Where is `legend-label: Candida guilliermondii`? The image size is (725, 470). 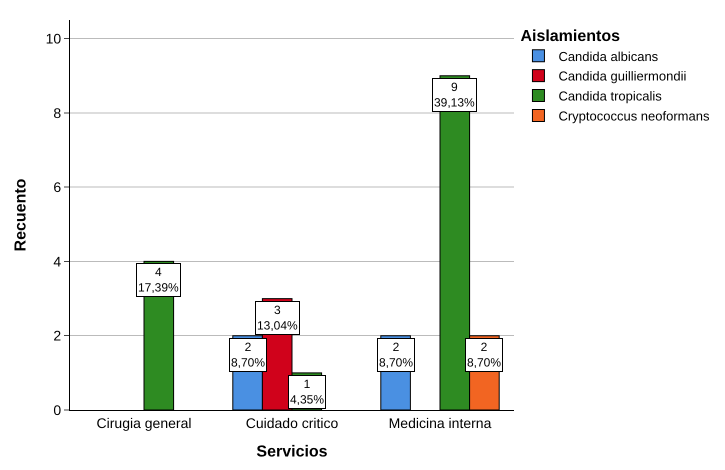
legend-label: Candida guilliermondii is located at coordinates (622, 76).